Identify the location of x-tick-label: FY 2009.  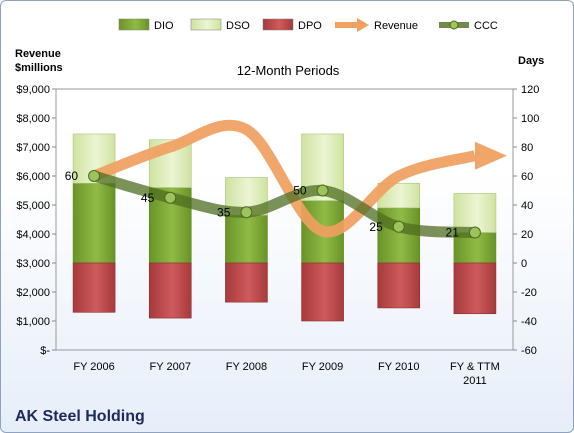
(322, 367).